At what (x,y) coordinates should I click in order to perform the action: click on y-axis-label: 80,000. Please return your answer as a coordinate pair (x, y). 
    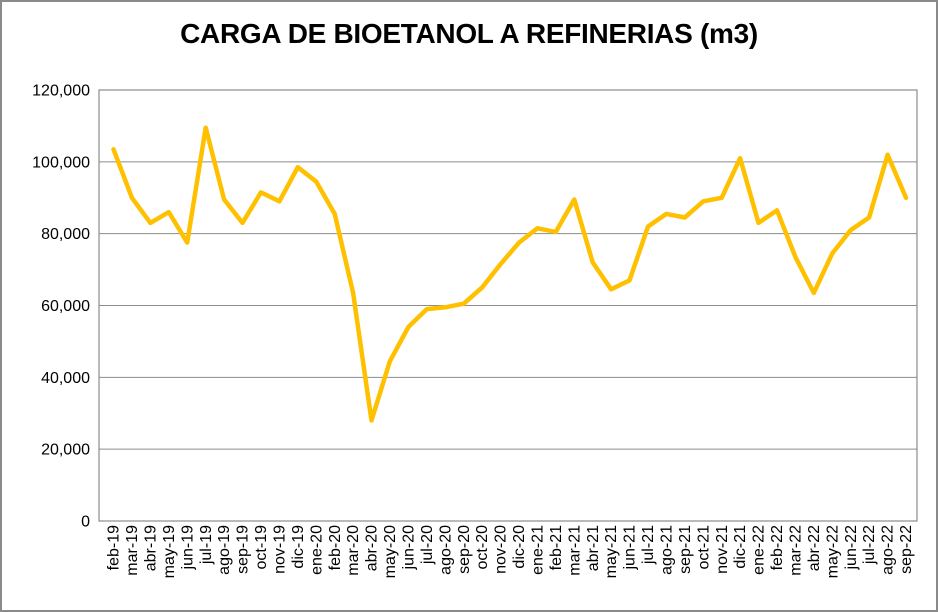
    Looking at the image, I should click on (65, 234).